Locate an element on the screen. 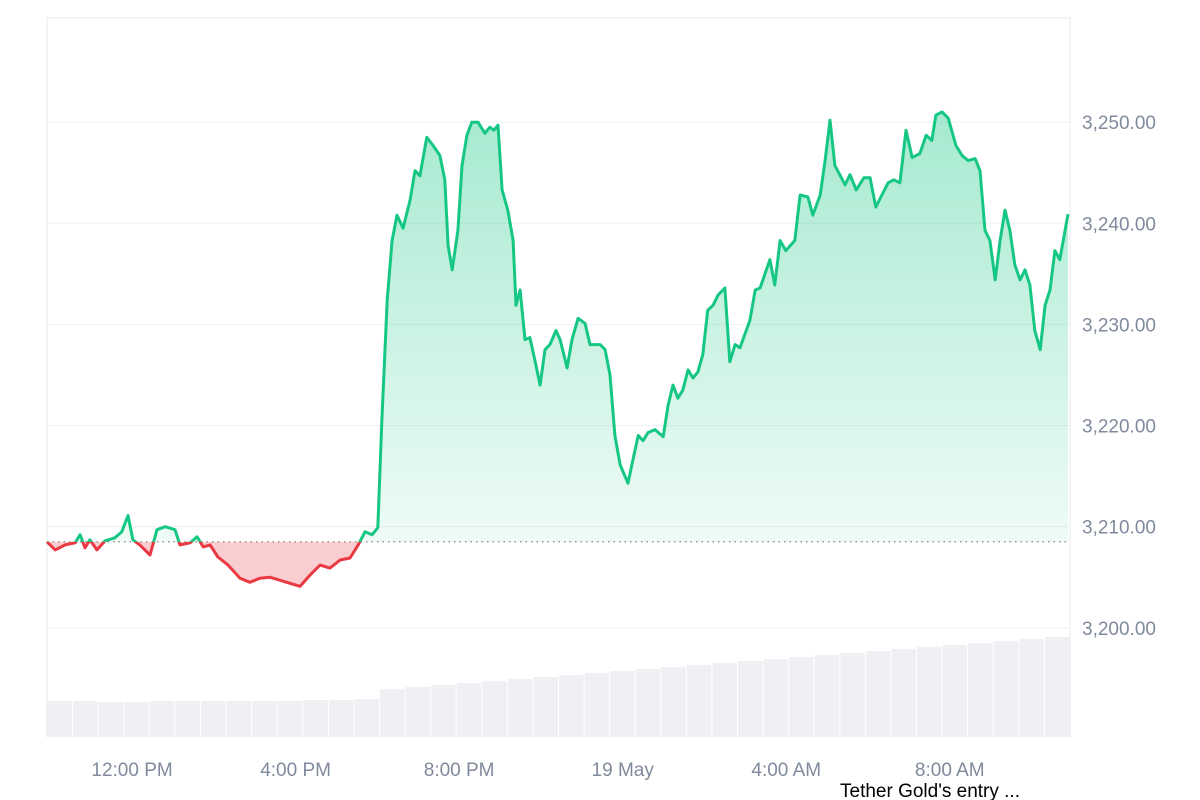 Image resolution: width=1200 pixels, height=800 pixels. y-tick-label: 3,240.00 is located at coordinates (1119, 224).